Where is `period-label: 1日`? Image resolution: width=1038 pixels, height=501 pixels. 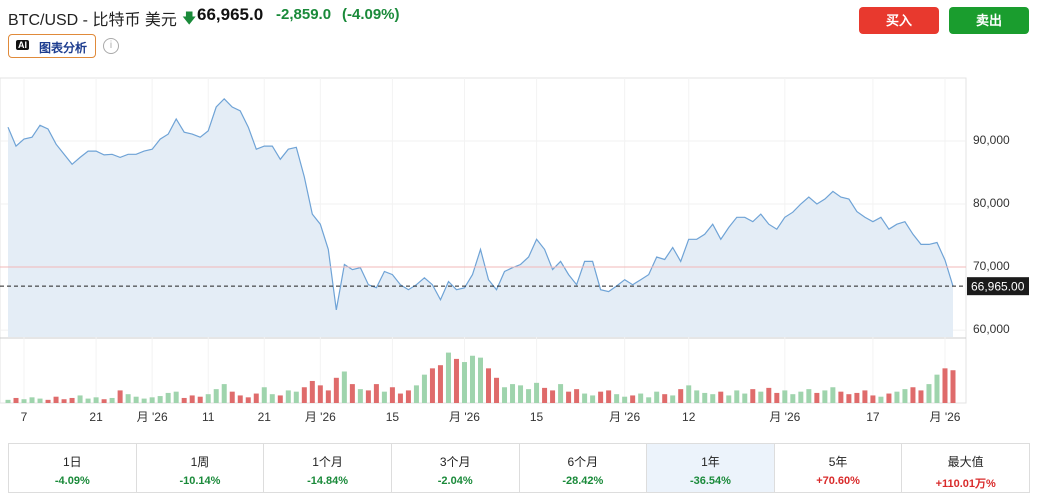 period-label: 1日 is located at coordinates (72, 462).